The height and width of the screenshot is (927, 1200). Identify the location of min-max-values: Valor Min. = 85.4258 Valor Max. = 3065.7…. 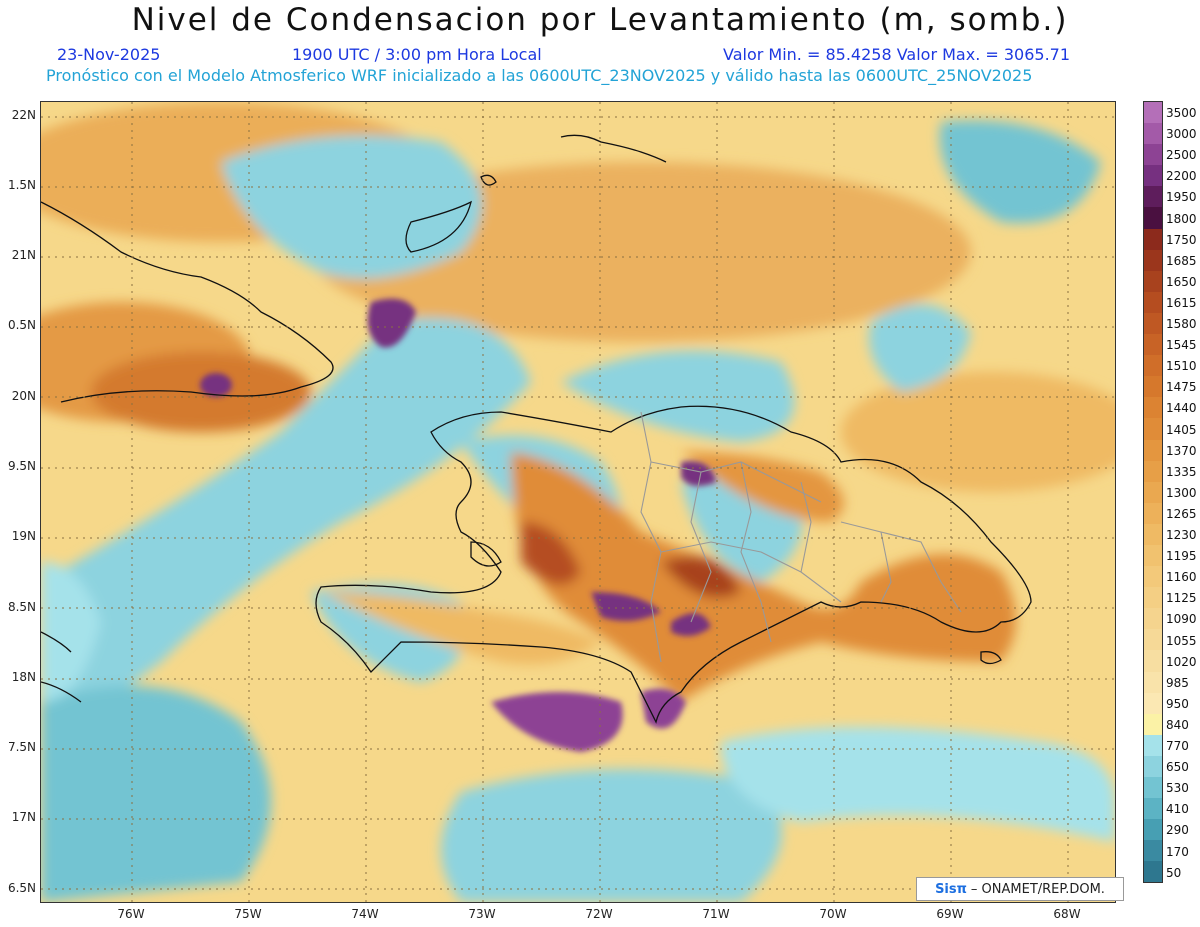
(897, 54).